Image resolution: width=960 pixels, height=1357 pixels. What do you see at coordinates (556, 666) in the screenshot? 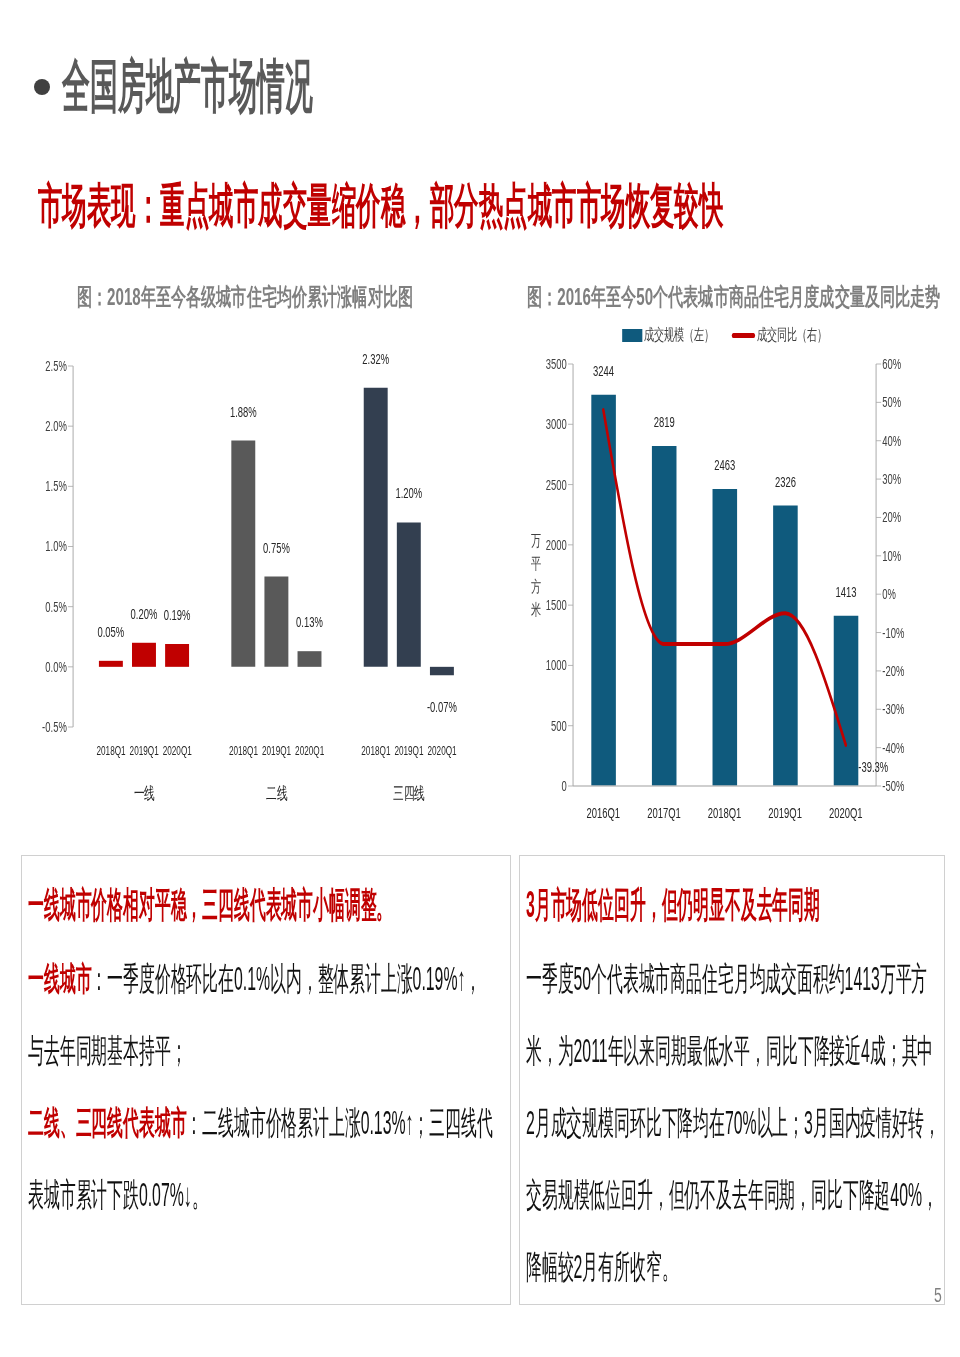
I see `y-tick-label: 1000` at bounding box center [556, 666].